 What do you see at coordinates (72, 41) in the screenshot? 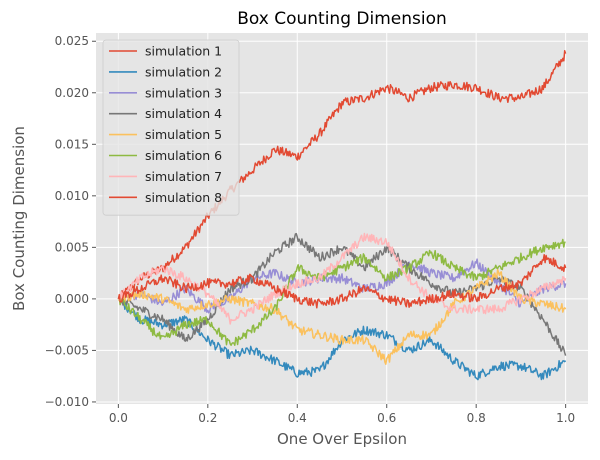
I see `y-tick-label: 0.025` at bounding box center [72, 41].